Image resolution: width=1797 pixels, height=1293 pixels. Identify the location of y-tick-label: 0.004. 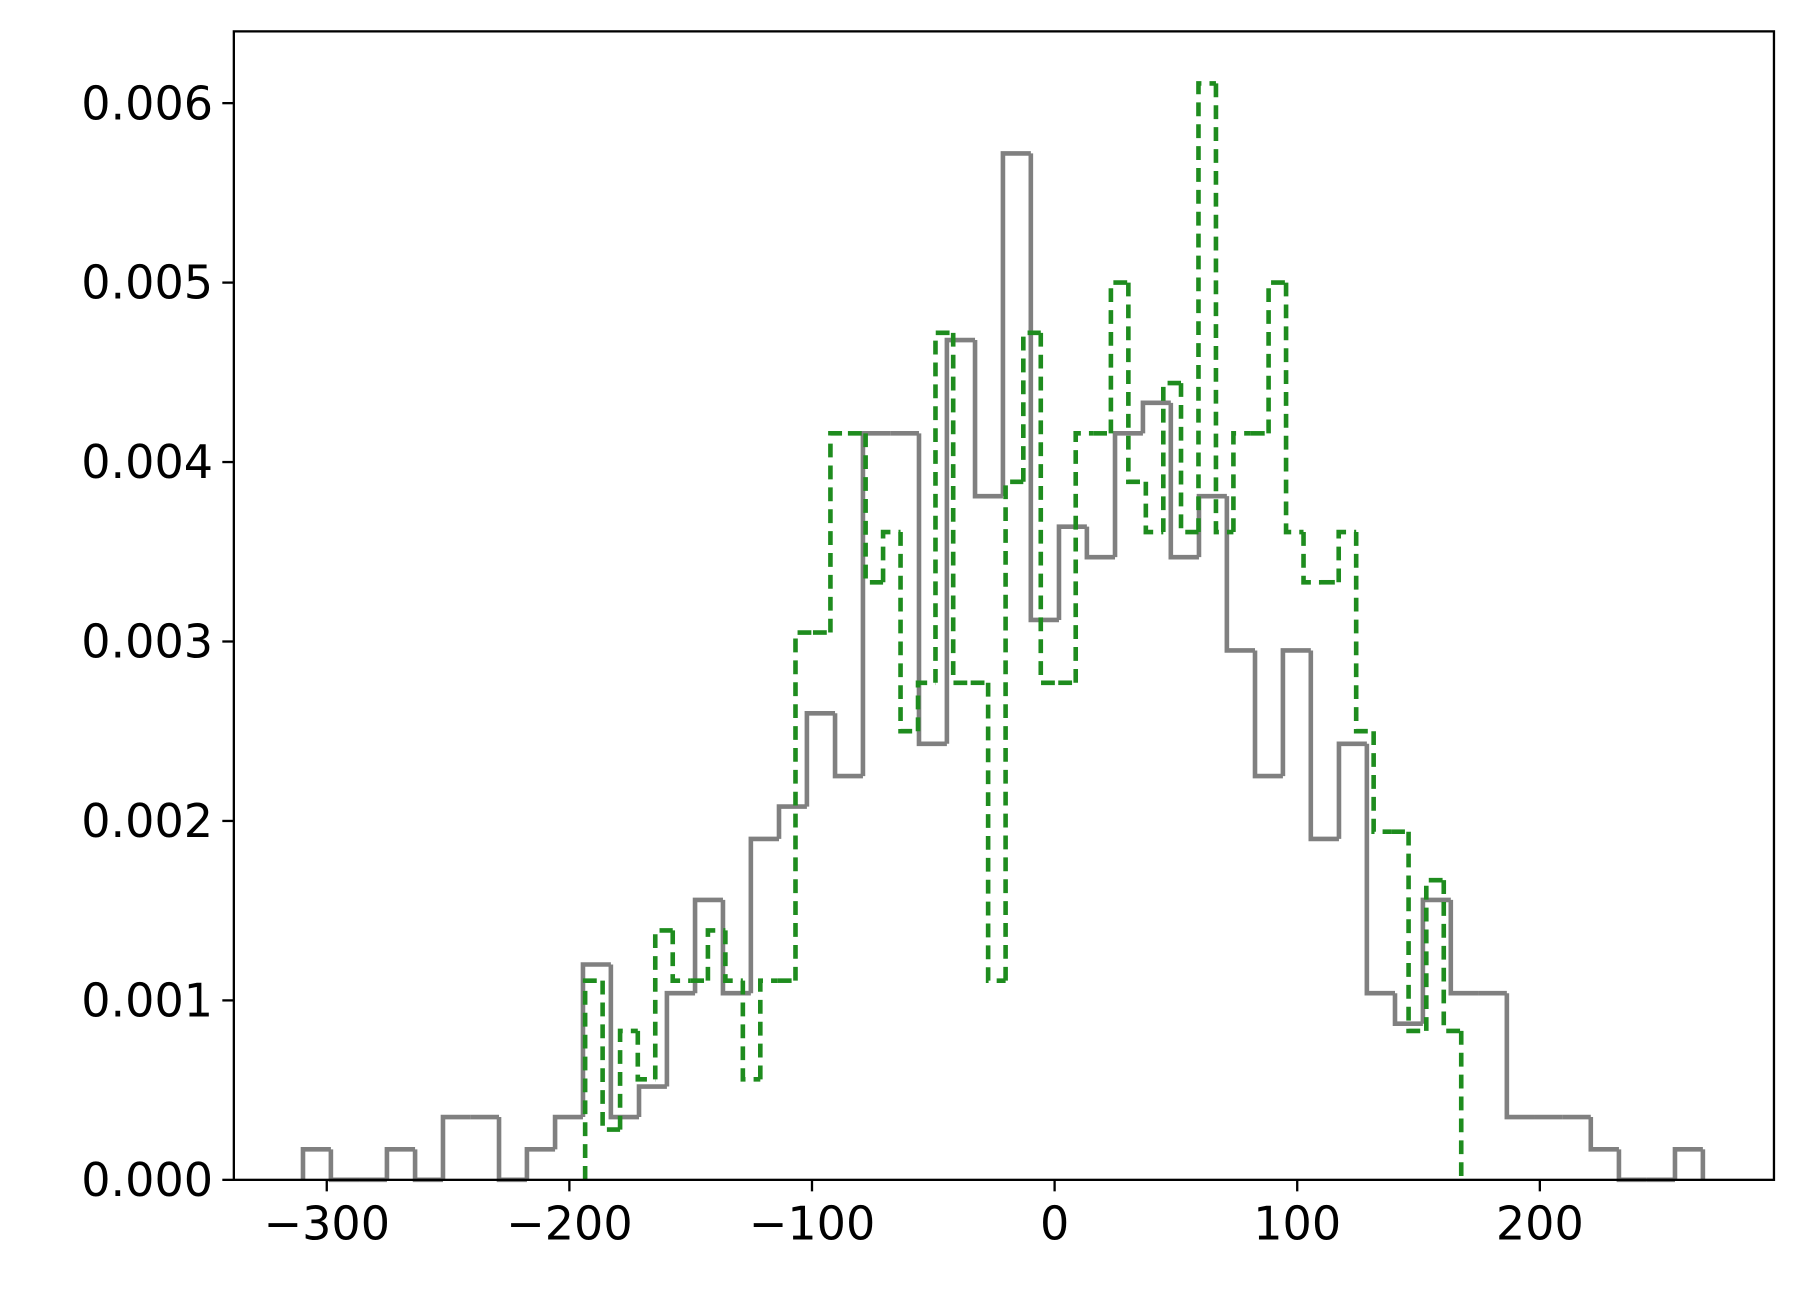
(147, 462).